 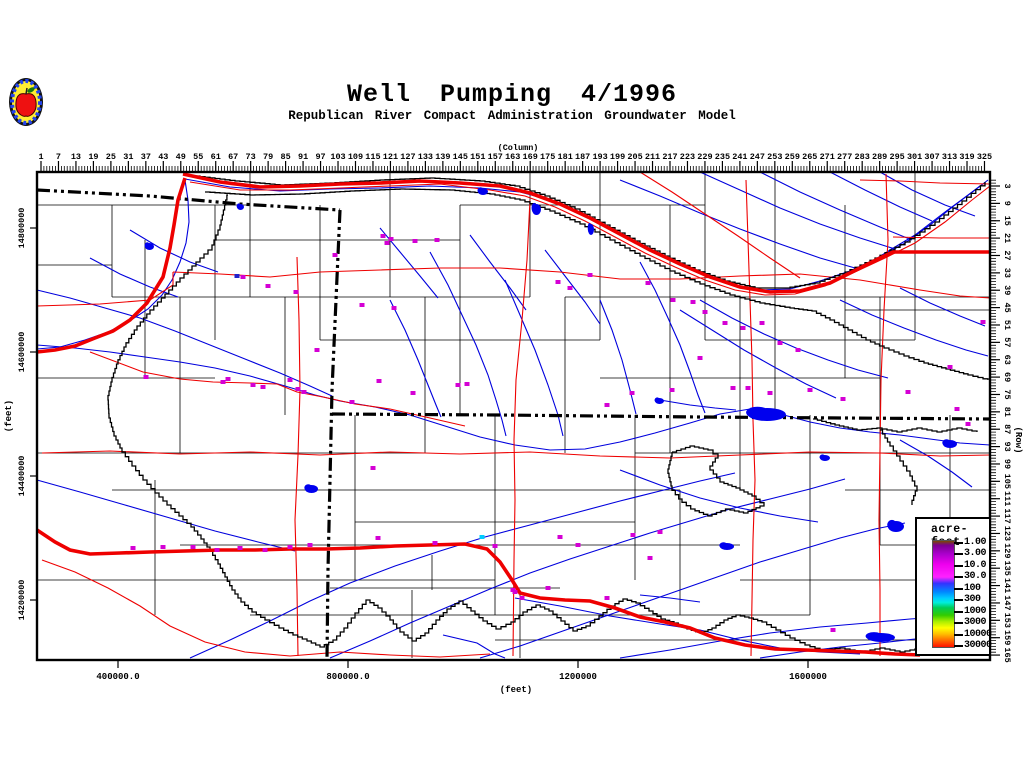 I want to click on svg-text: 271, so click(x=827, y=157).